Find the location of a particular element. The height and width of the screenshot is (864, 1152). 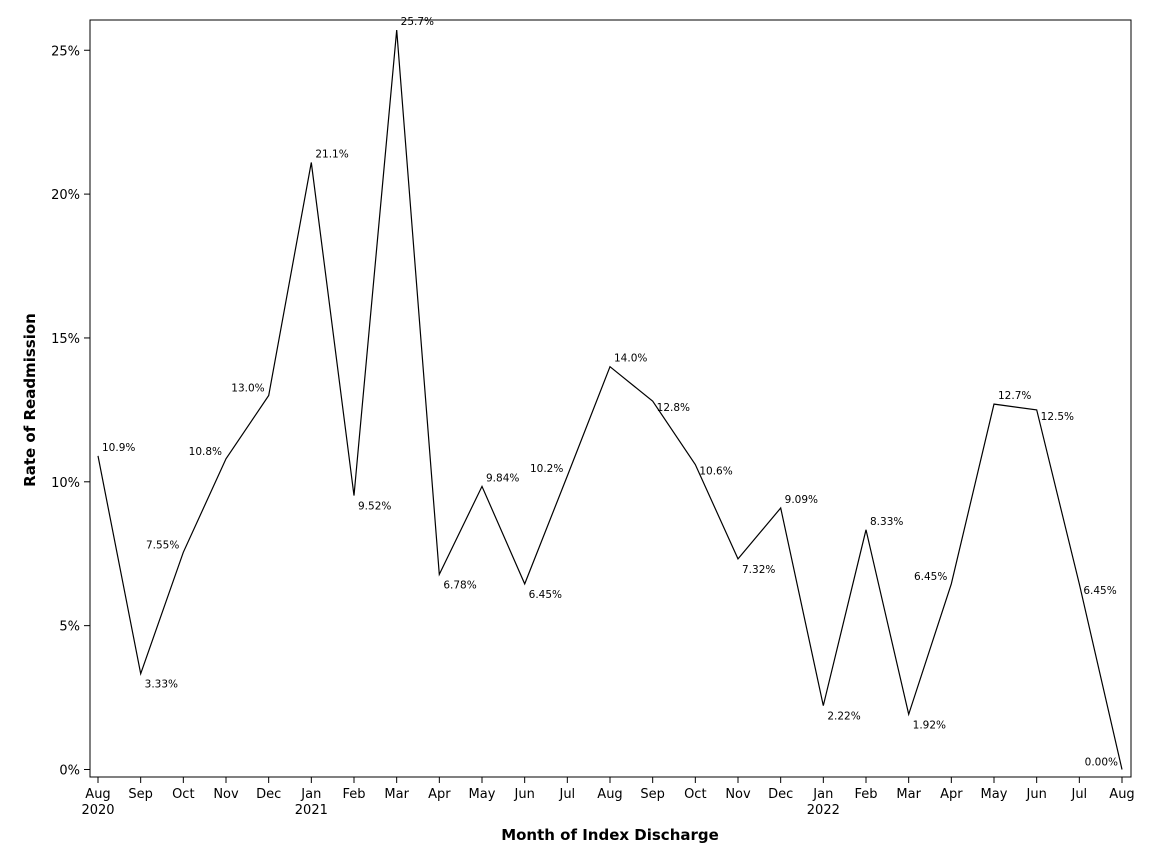

y-tick-label: 10% is located at coordinates (65, 483).